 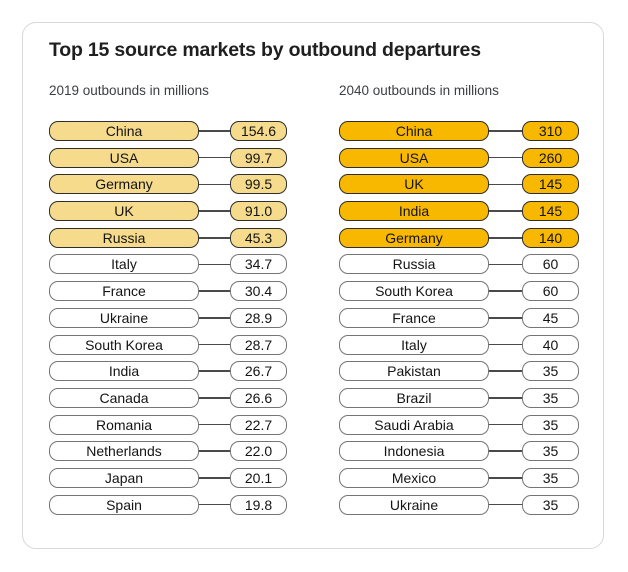 What do you see at coordinates (129, 90) in the screenshot?
I see `column-header-2019: 2019 outbounds in millions` at bounding box center [129, 90].